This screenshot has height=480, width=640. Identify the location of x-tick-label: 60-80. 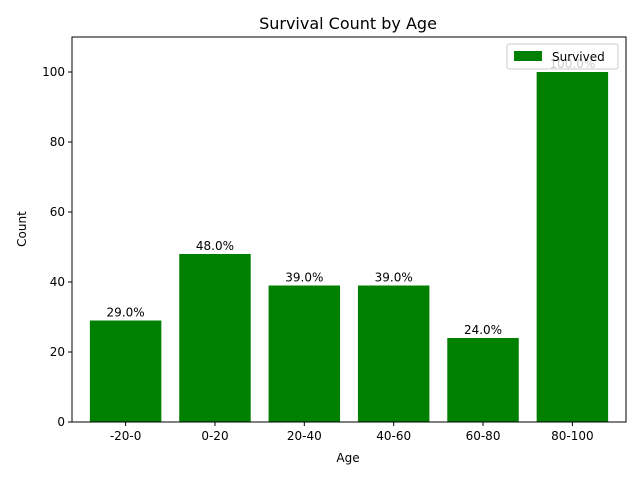
(483, 436).